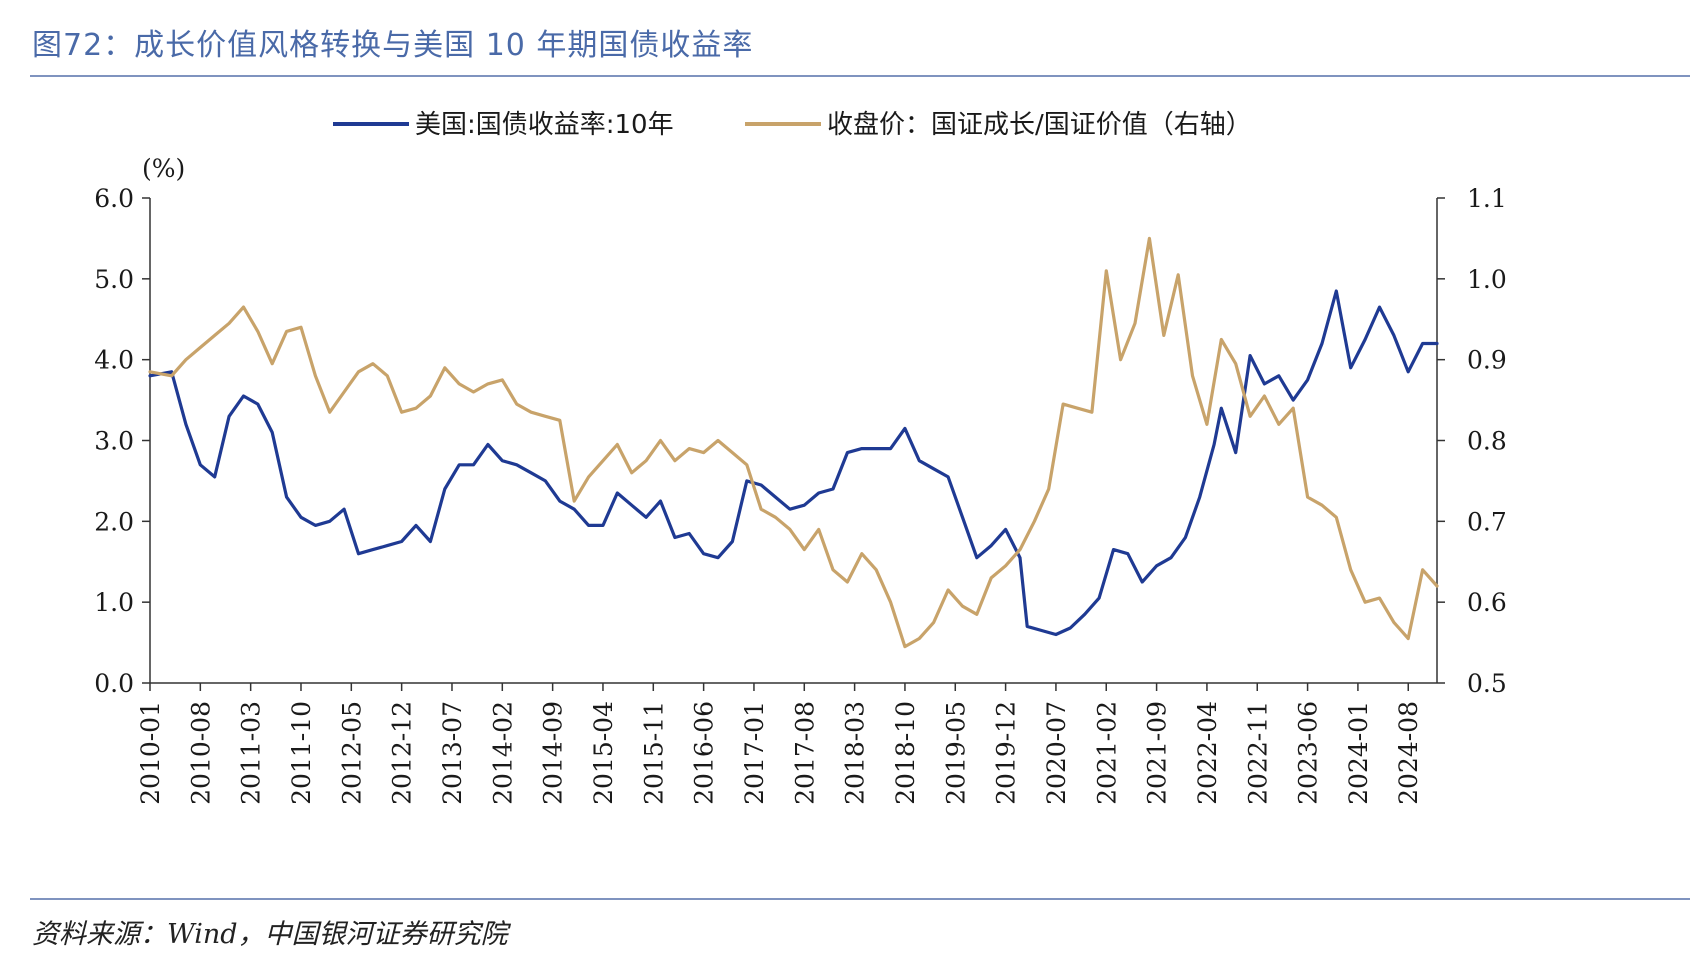 The image size is (1699, 975). What do you see at coordinates (1487, 683) in the screenshot?
I see `right-tick-label: 0.5` at bounding box center [1487, 683].